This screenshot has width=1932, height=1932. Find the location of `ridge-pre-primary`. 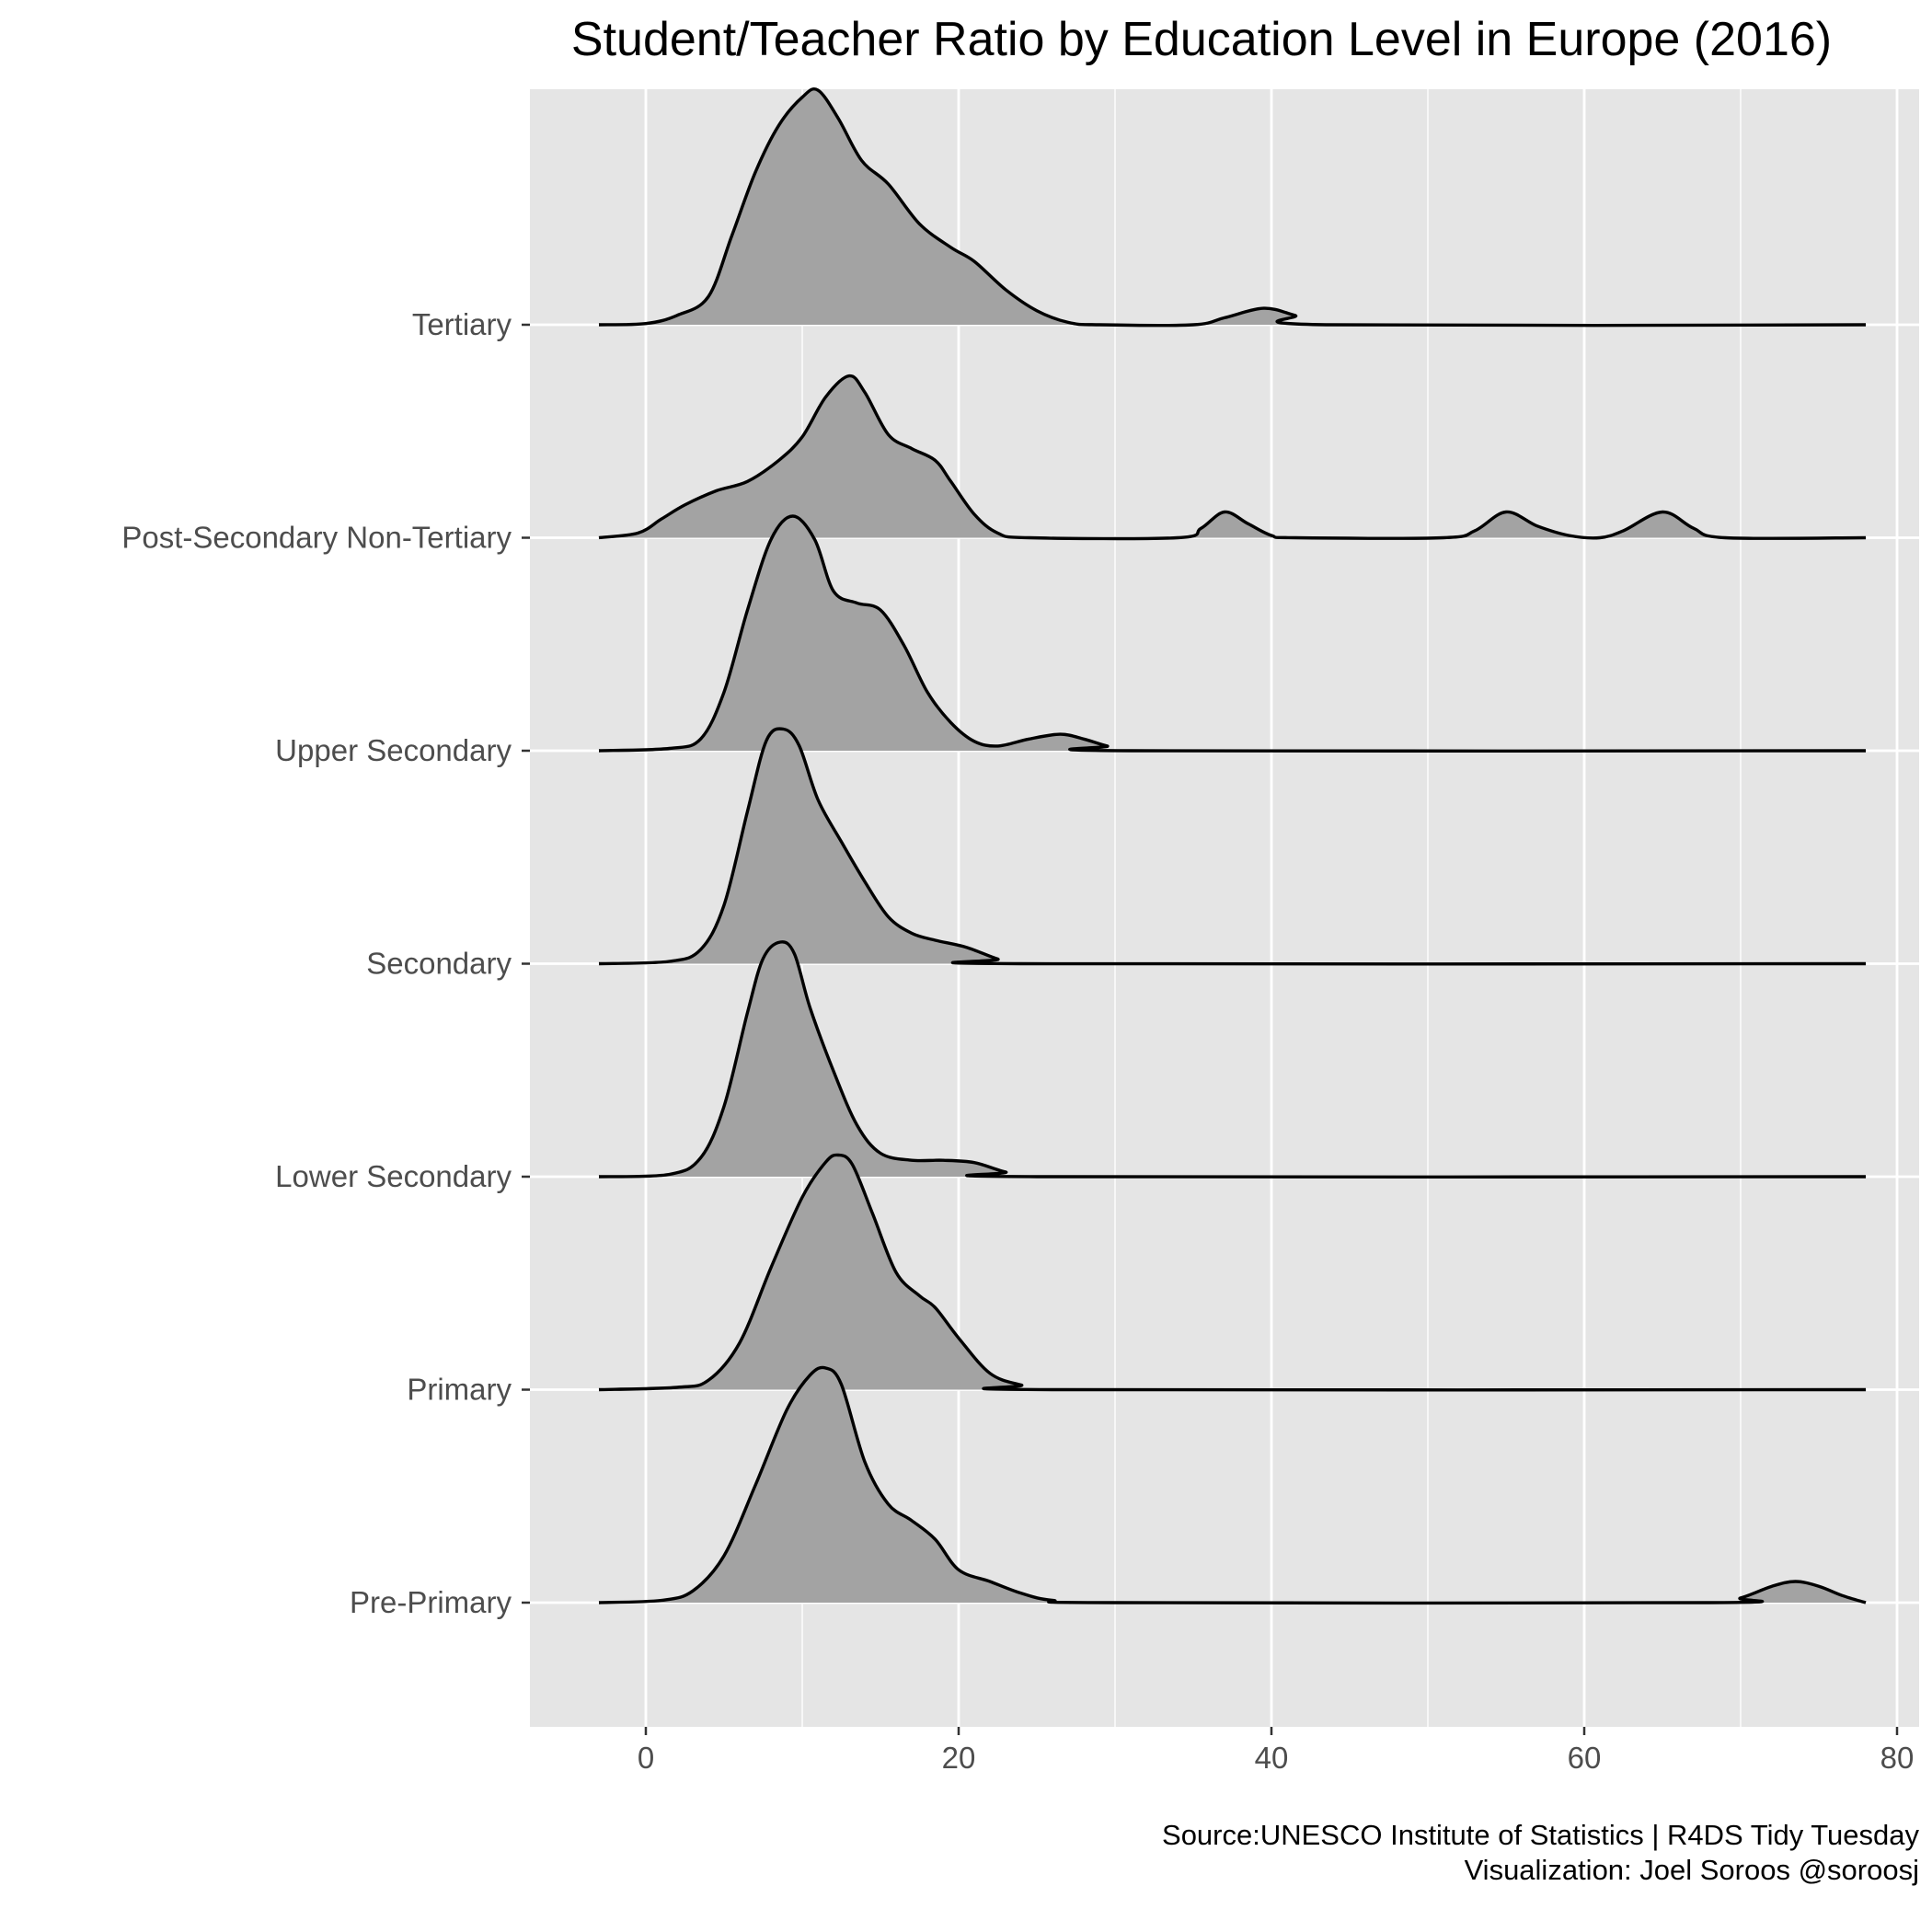

ridge-pre-primary is located at coordinates (1232, 1485).